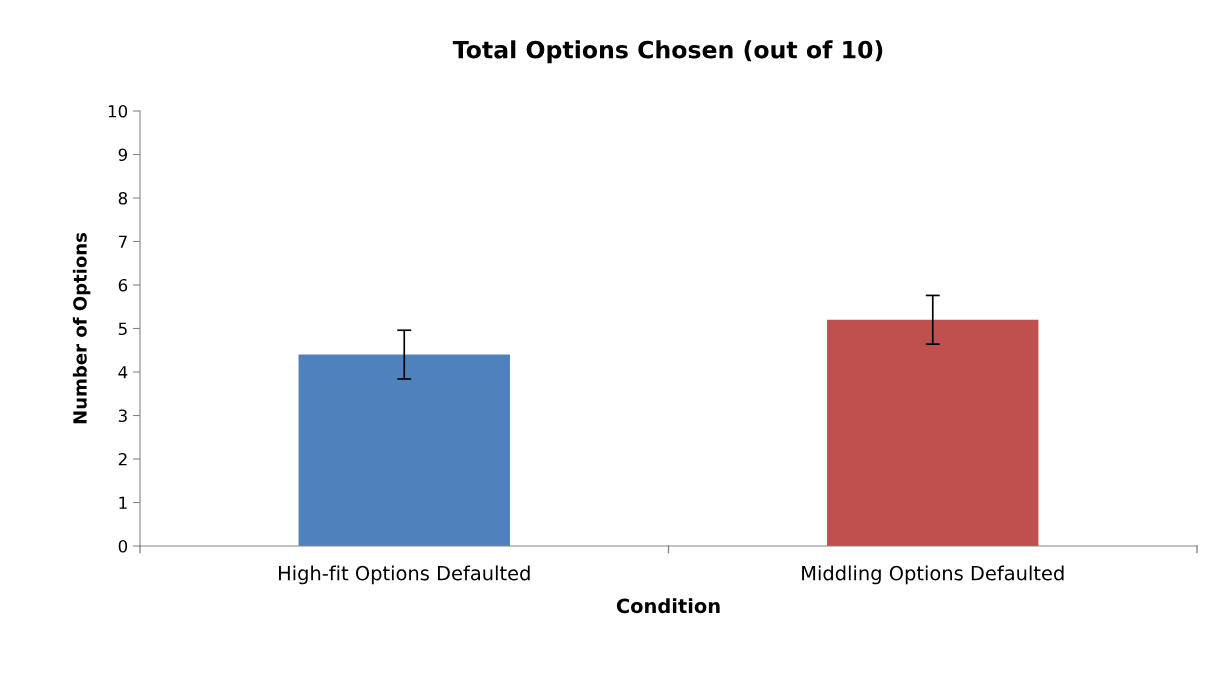 The height and width of the screenshot is (681, 1214). What do you see at coordinates (933, 575) in the screenshot?
I see `x-tick-label: Middling Options Defaulted` at bounding box center [933, 575].